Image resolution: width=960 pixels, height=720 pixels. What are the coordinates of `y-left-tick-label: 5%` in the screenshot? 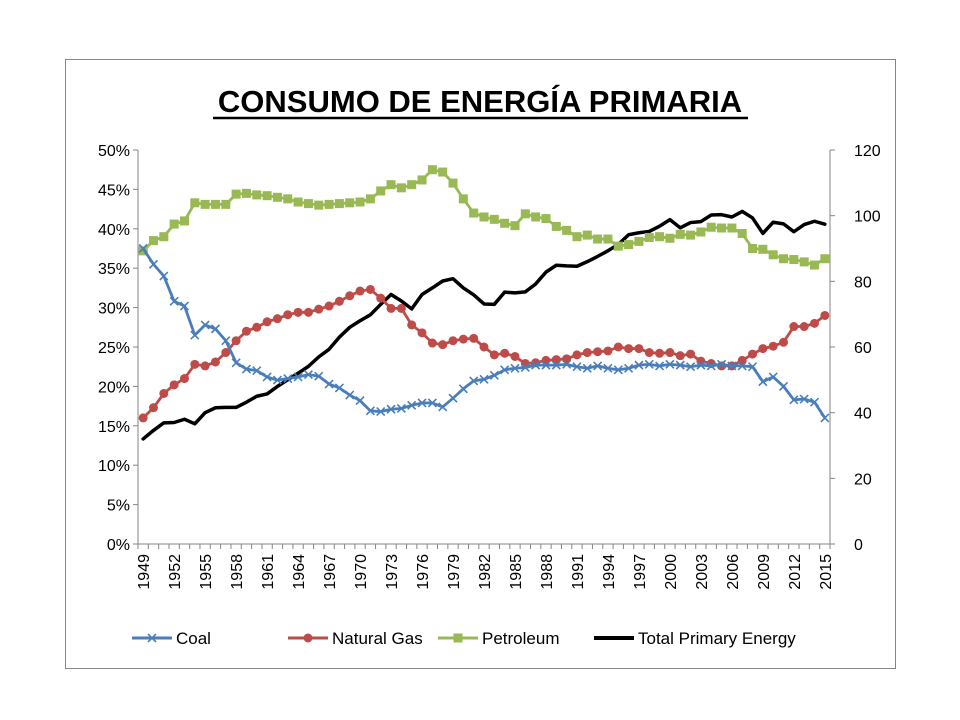 It's located at (118, 506).